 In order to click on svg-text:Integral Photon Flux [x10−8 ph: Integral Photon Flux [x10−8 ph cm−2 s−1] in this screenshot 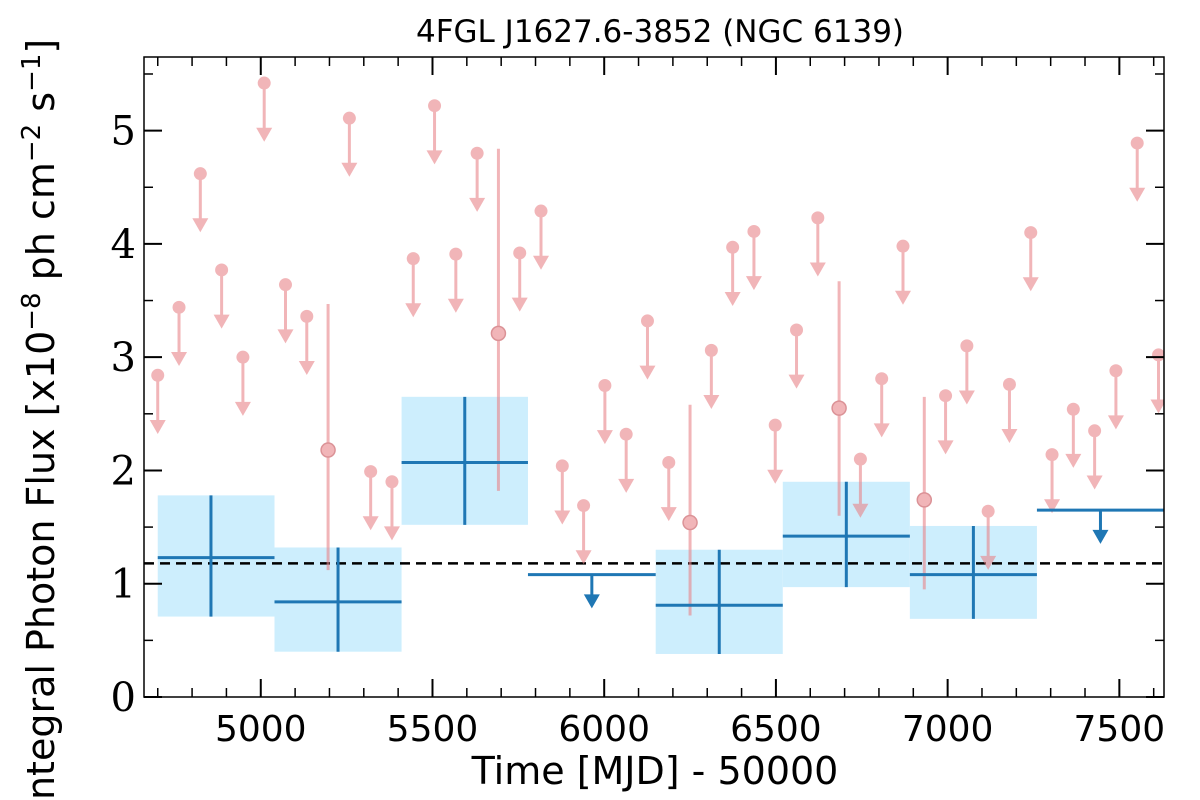, I will do `click(40, 419)`.